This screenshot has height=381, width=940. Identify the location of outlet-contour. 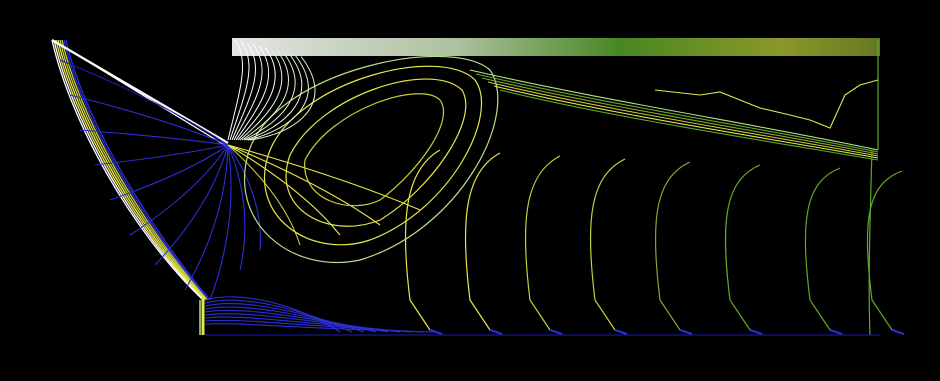
(873, 188).